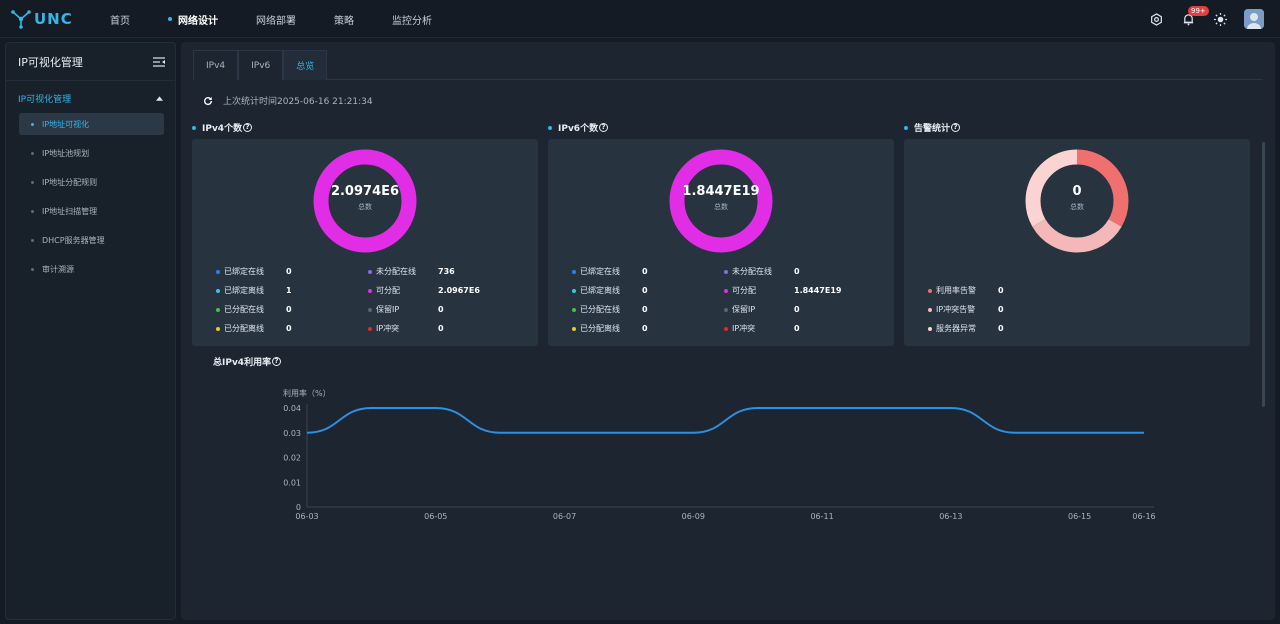  What do you see at coordinates (365, 198) in the screenshot?
I see `donut-center: 2.0974E6 总数` at bounding box center [365, 198].